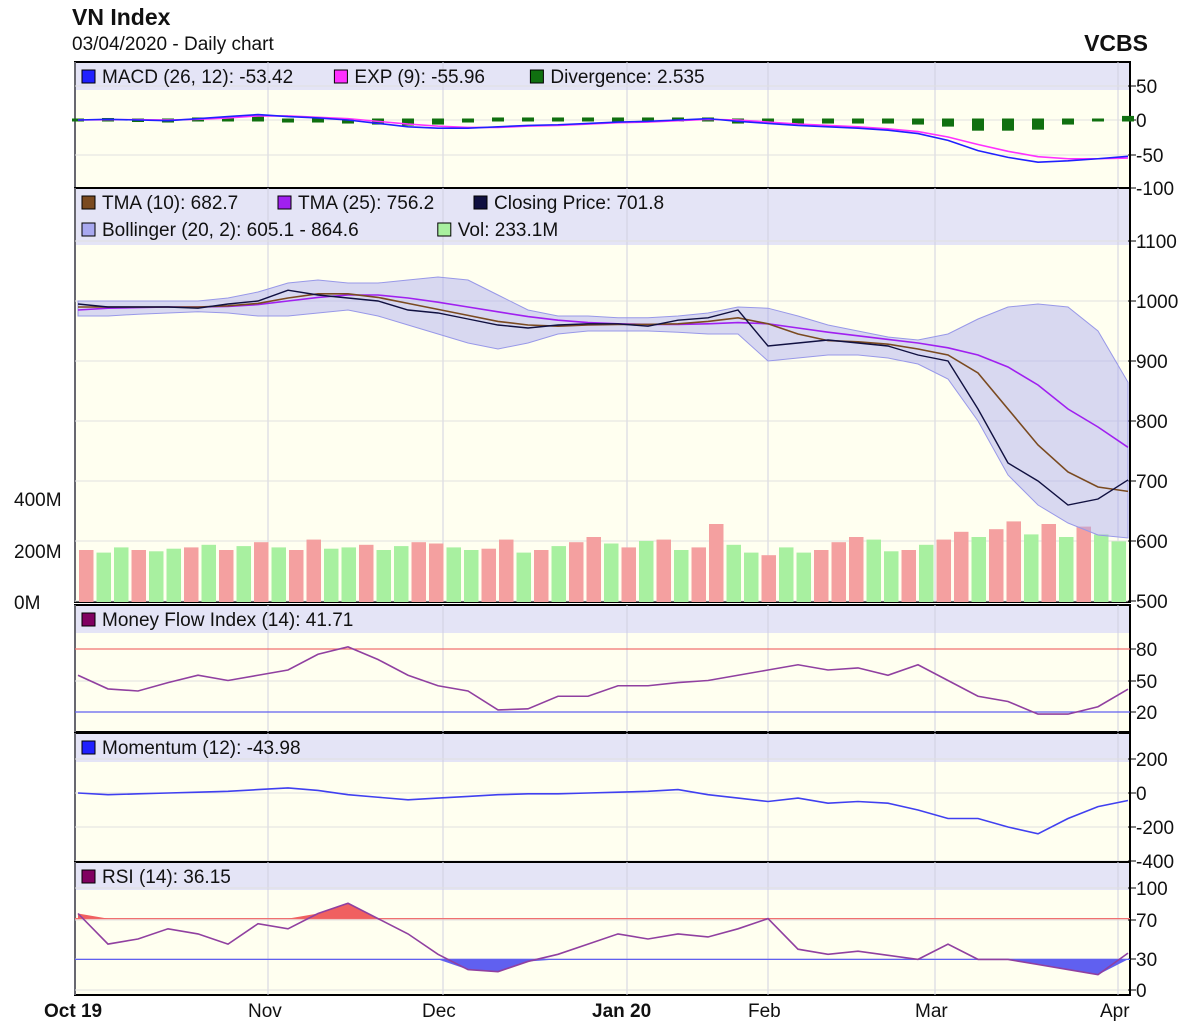  What do you see at coordinates (265, 1011) in the screenshot?
I see `x-tick-label: Nov` at bounding box center [265, 1011].